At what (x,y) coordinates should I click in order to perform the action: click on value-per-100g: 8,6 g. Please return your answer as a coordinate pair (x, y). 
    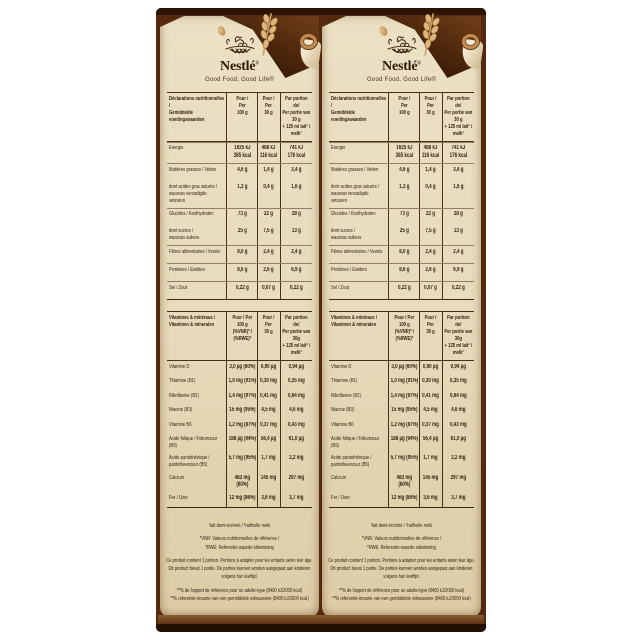
    Looking at the image, I should click on (403, 273).